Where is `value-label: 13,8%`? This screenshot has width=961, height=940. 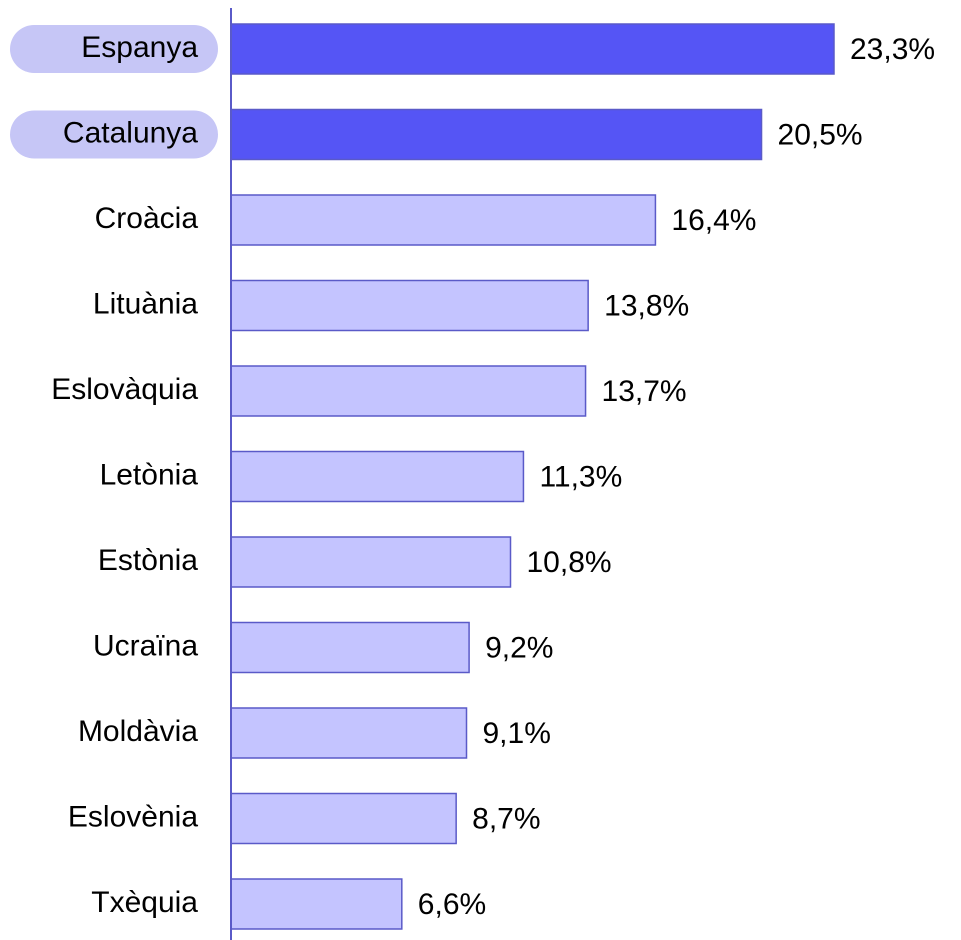 value-label: 13,8% is located at coordinates (646, 305).